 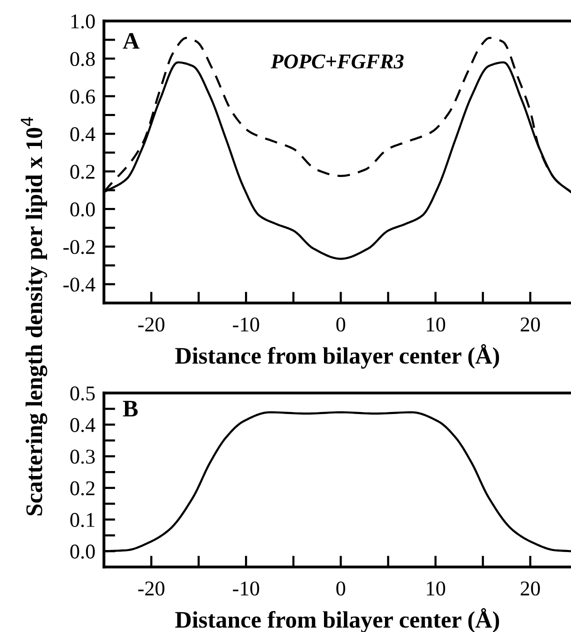 I want to click on annotation: A, so click(x=131, y=41).